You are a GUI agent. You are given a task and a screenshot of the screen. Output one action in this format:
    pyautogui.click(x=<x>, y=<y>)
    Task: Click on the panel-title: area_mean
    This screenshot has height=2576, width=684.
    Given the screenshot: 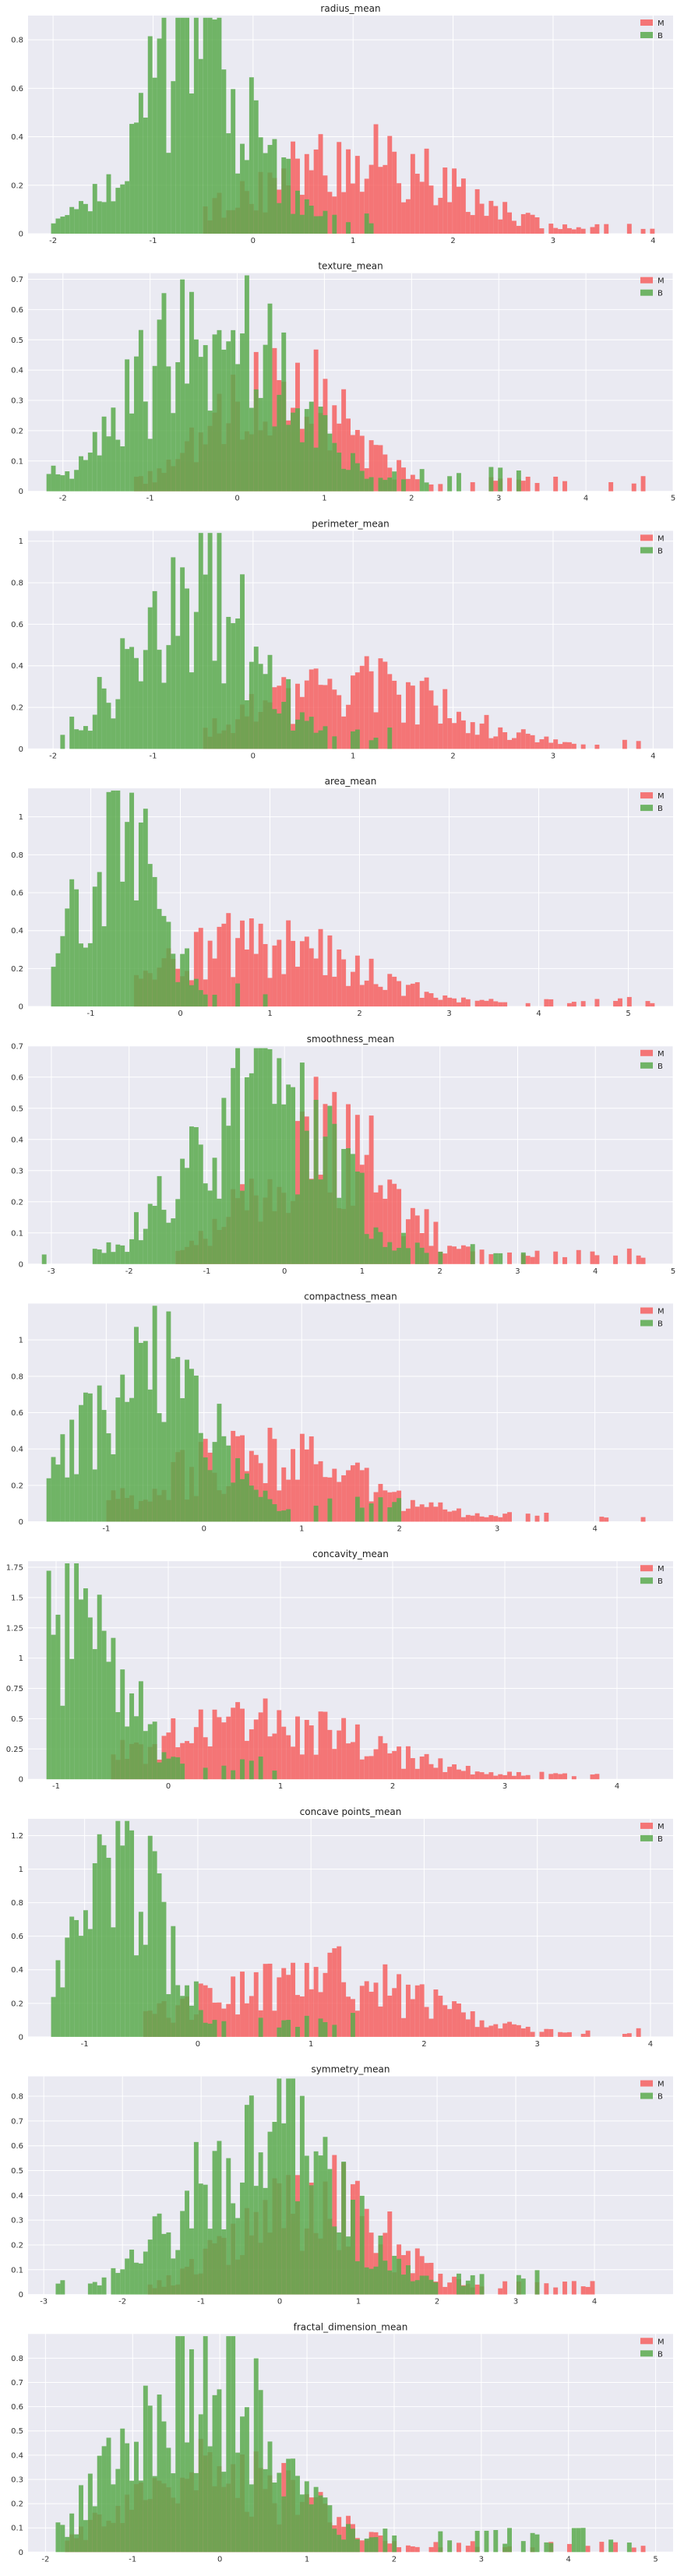 What is the action you would take?
    pyautogui.click(x=351, y=781)
    